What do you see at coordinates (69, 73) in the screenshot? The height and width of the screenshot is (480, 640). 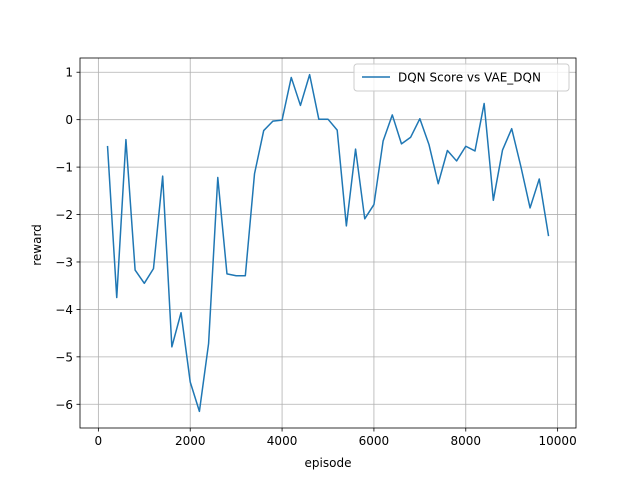 I see `y-tick-label: 1` at bounding box center [69, 73].